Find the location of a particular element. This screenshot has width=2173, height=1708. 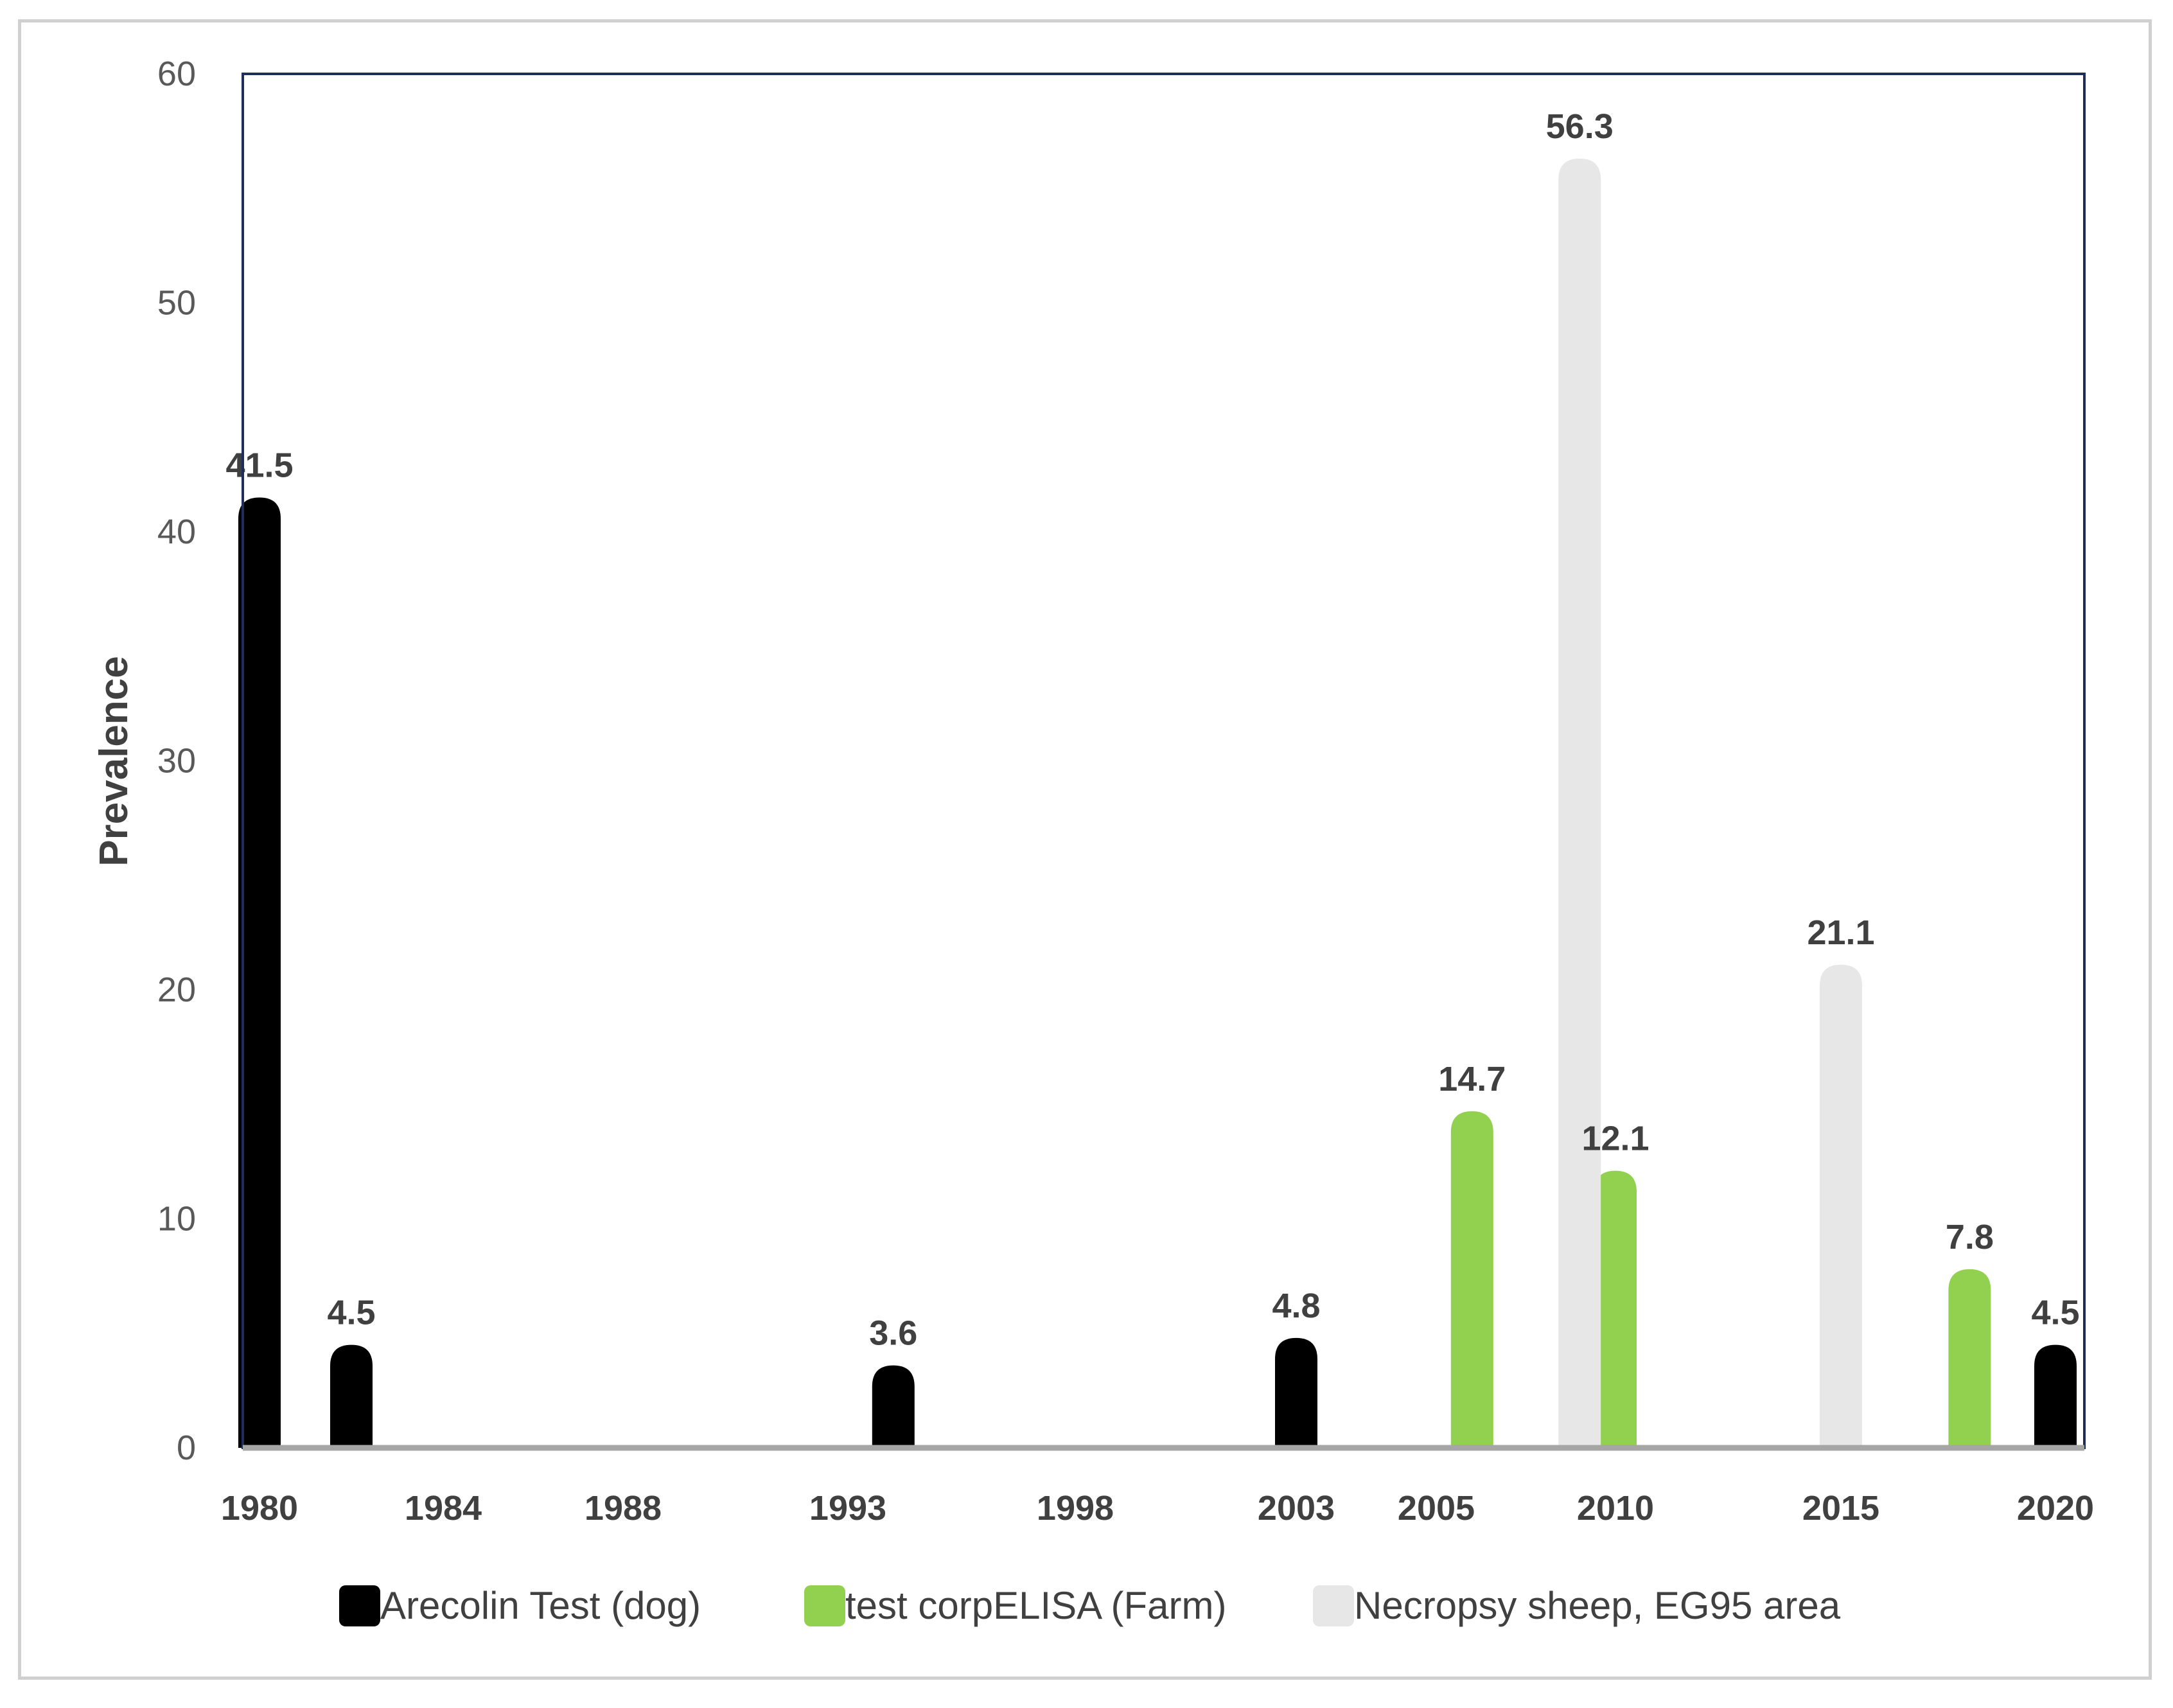

y-axis-title: Prevalence is located at coordinates (114, 761).